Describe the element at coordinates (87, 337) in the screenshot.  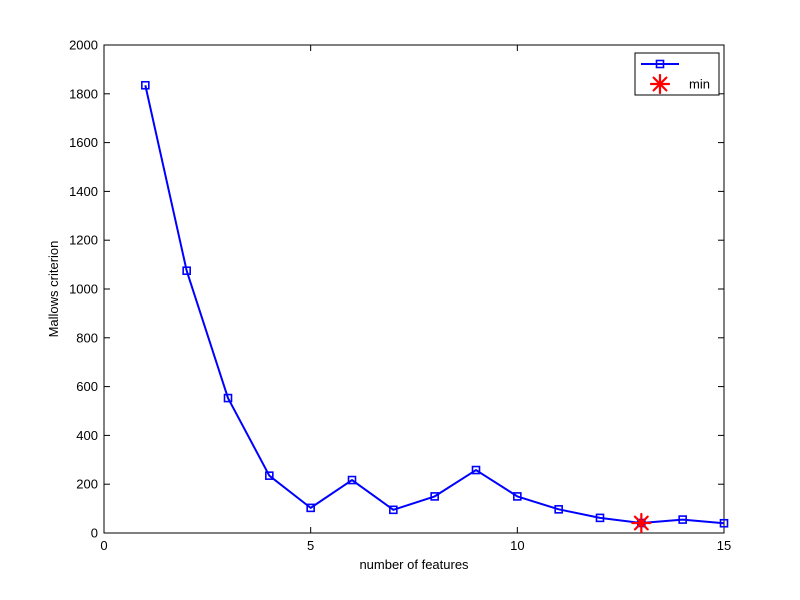
I see `y-tick-label: 800` at that location.